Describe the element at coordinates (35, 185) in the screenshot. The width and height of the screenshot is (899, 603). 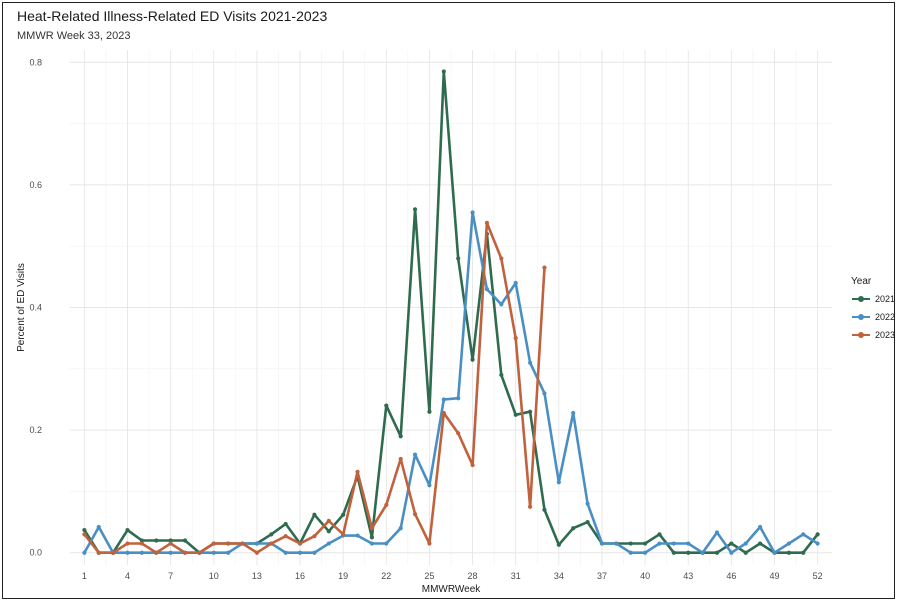
I see `y-tick-label: 0.6` at that location.